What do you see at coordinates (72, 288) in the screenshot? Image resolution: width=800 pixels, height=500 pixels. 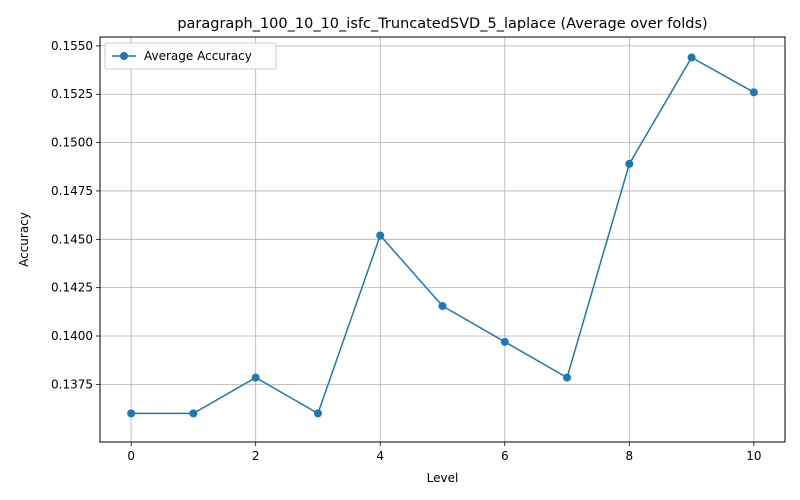 I see `y-tick-label: 0.1425` at bounding box center [72, 288].